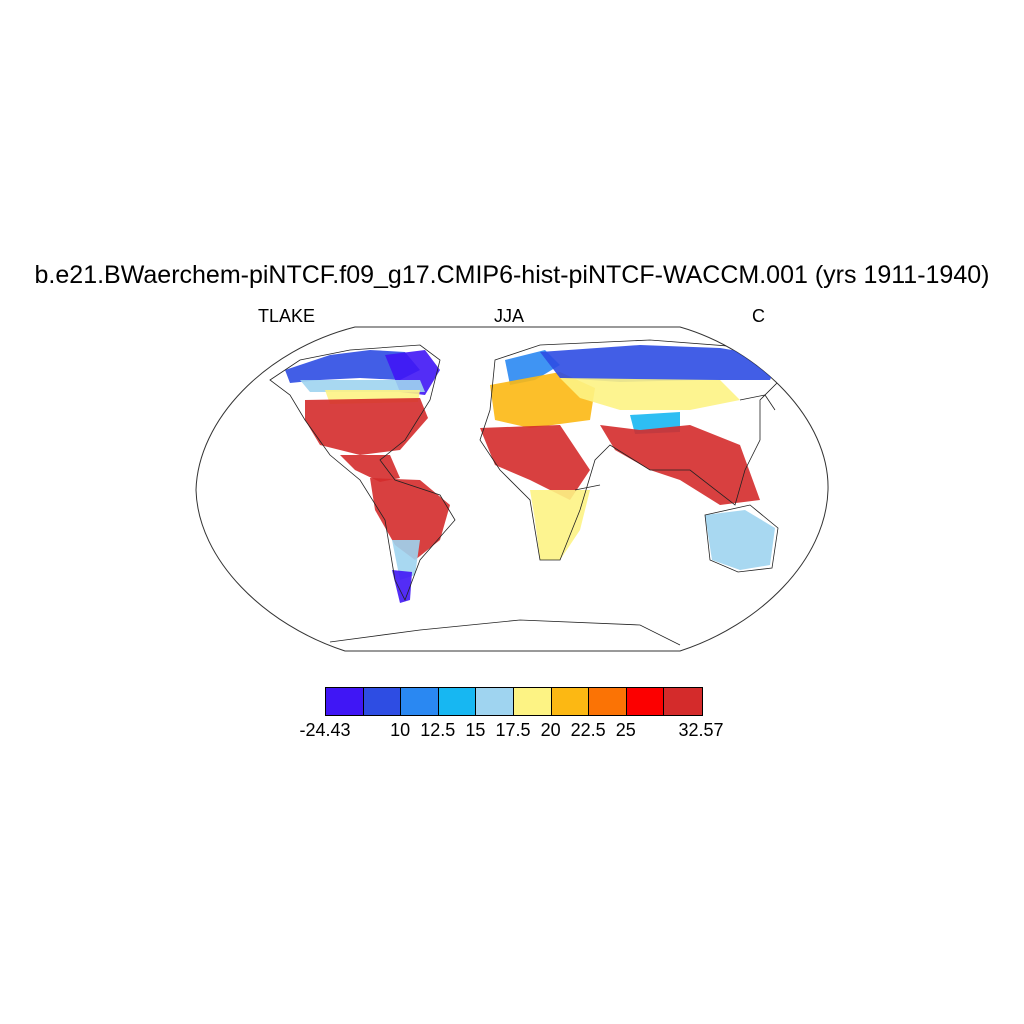  Describe the element at coordinates (352, 366) in the screenshot. I see `region-alaska-n-canada` at that location.